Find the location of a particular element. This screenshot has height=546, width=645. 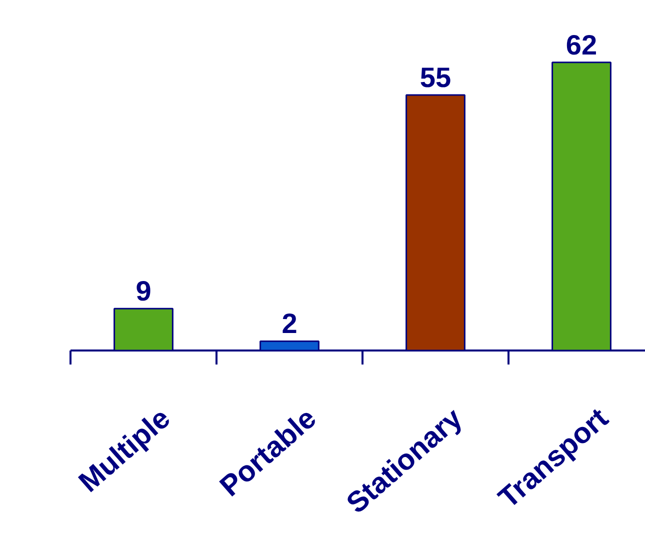

data-label: 55 is located at coordinates (436, 77).